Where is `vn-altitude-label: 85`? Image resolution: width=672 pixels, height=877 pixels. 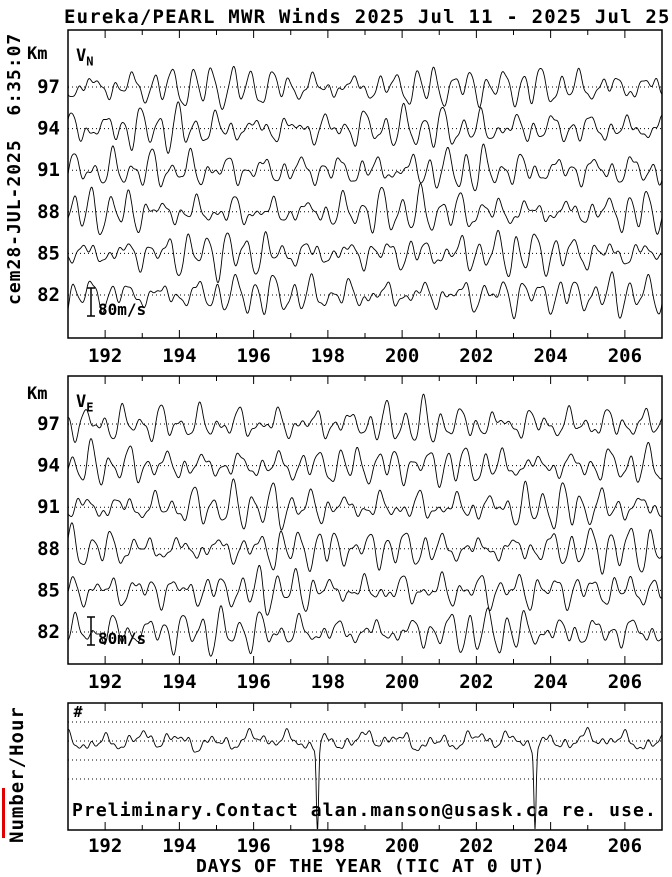
vn-altitude-label: 85 is located at coordinates (48, 253).